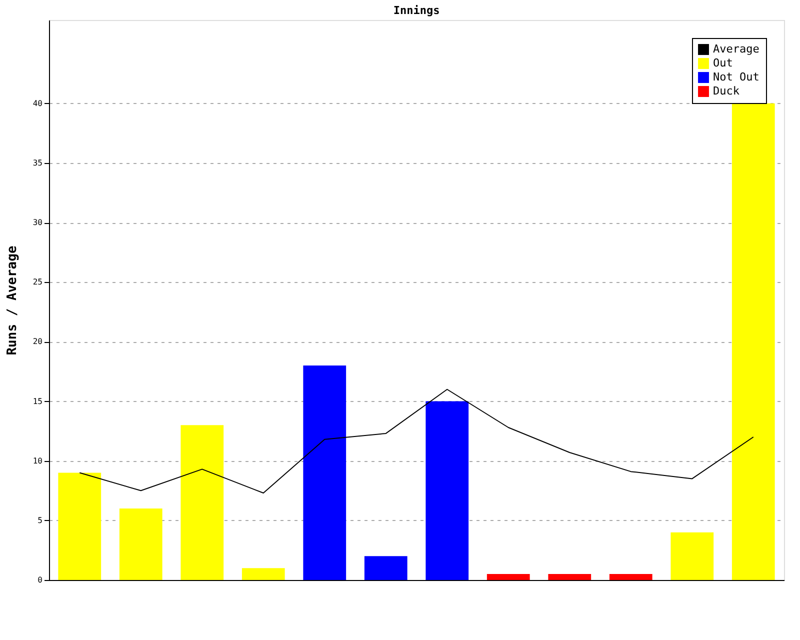  Describe the element at coordinates (416, 441) in the screenshot. I see `line-series` at that location.